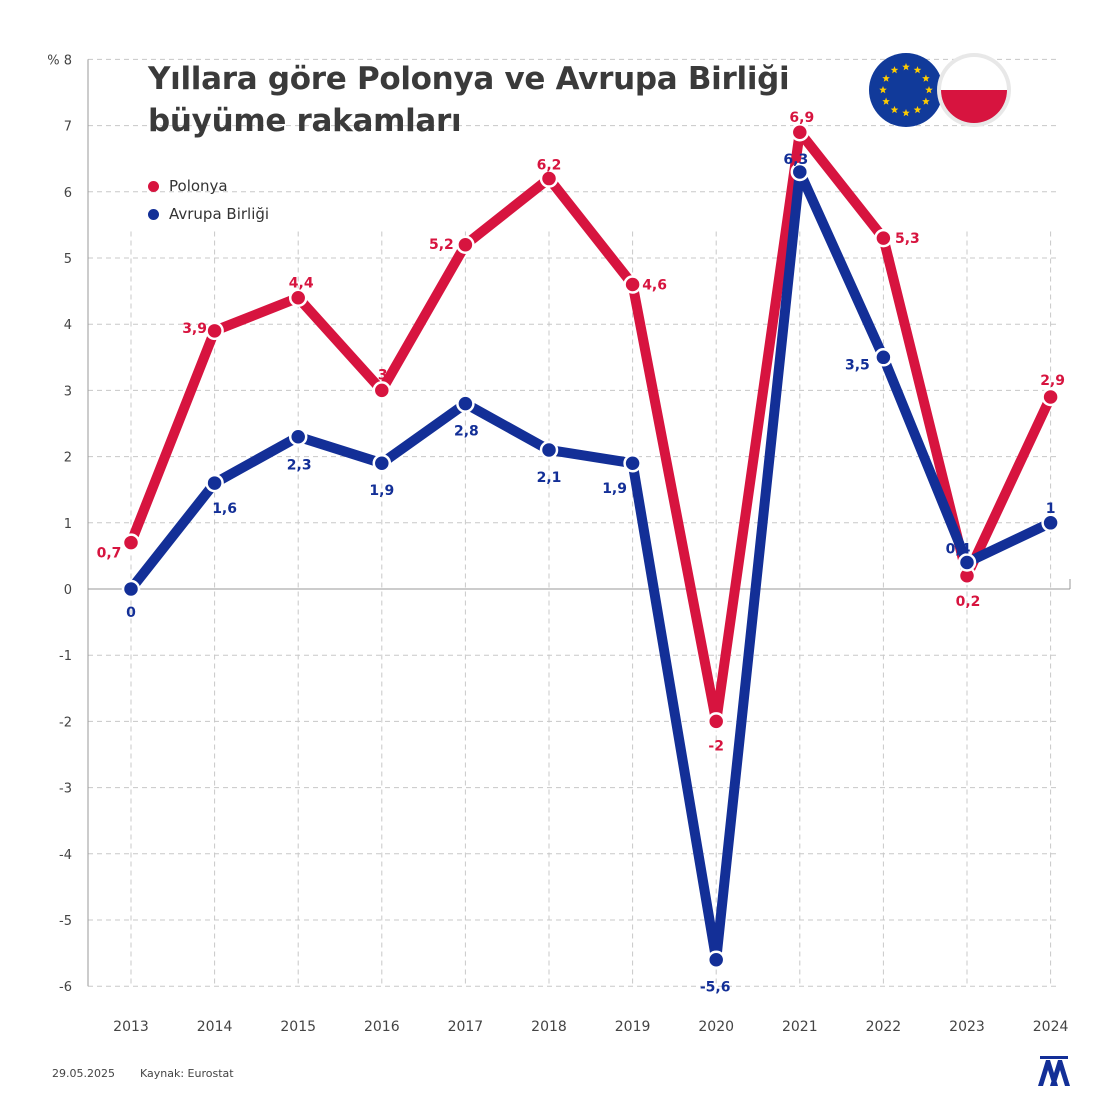 This screenshot has width=1120, height=1120. What do you see at coordinates (469, 79) in the screenshot?
I see `title-line-1: Yıllara göre Polonya ve Avrupa Birliği` at bounding box center [469, 79].